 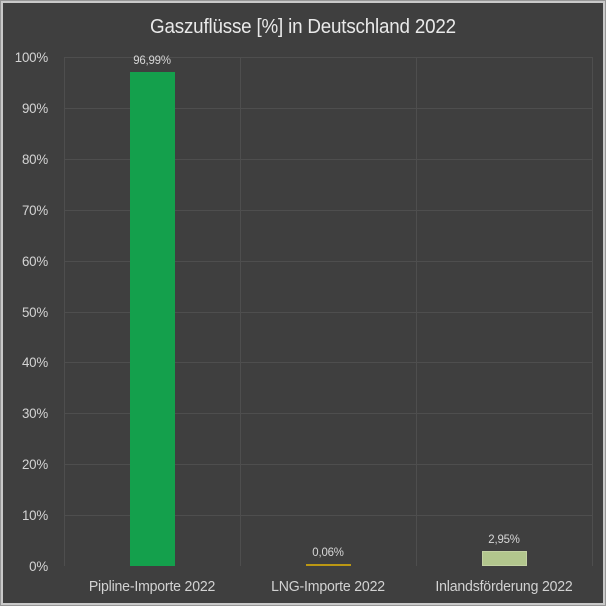 What do you see at coordinates (328, 586) in the screenshot?
I see `category-label: LNG-Importe 2022` at bounding box center [328, 586].